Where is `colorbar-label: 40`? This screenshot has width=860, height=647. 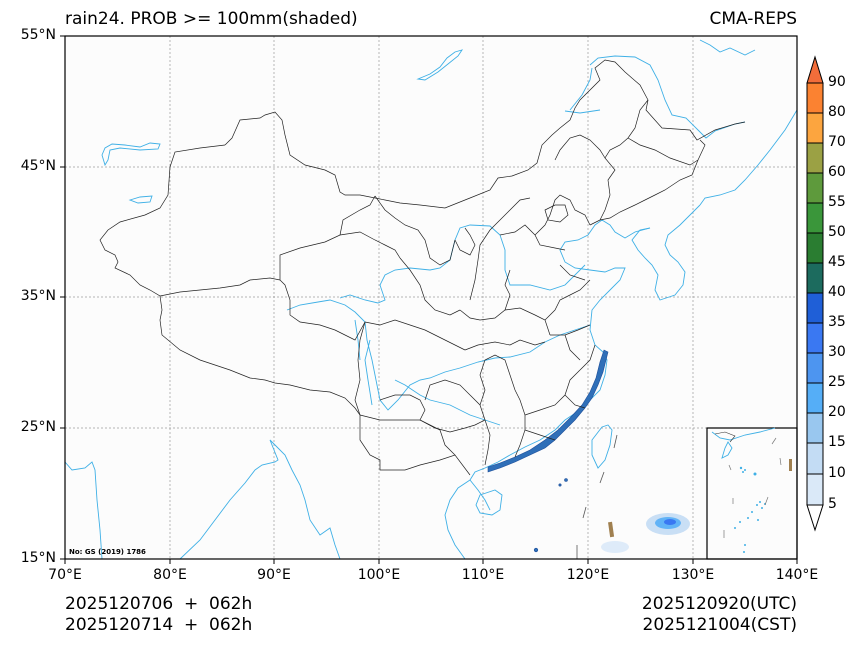 colorbar-label: 40 is located at coordinates (837, 292).